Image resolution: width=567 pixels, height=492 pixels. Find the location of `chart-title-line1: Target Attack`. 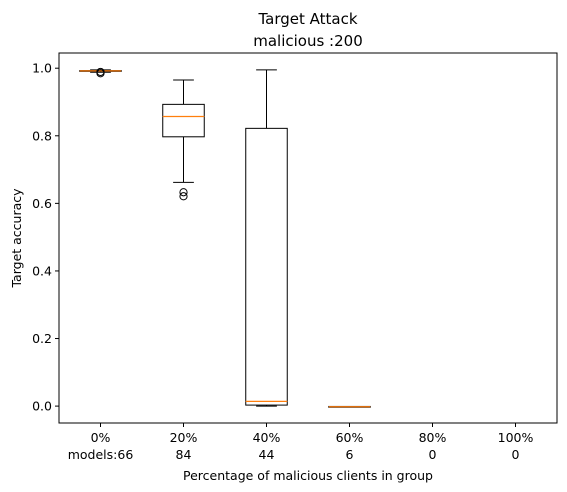

chart-title-line1: Target Attack is located at coordinates (307, 19).